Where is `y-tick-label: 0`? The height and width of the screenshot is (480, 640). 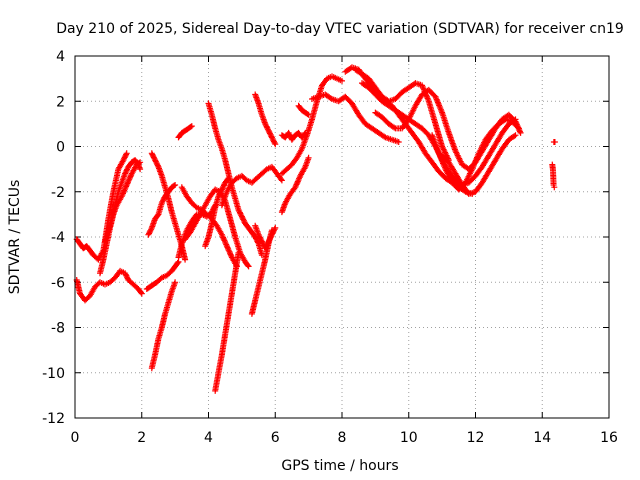 y-tick-label: 0 is located at coordinates (60, 148).